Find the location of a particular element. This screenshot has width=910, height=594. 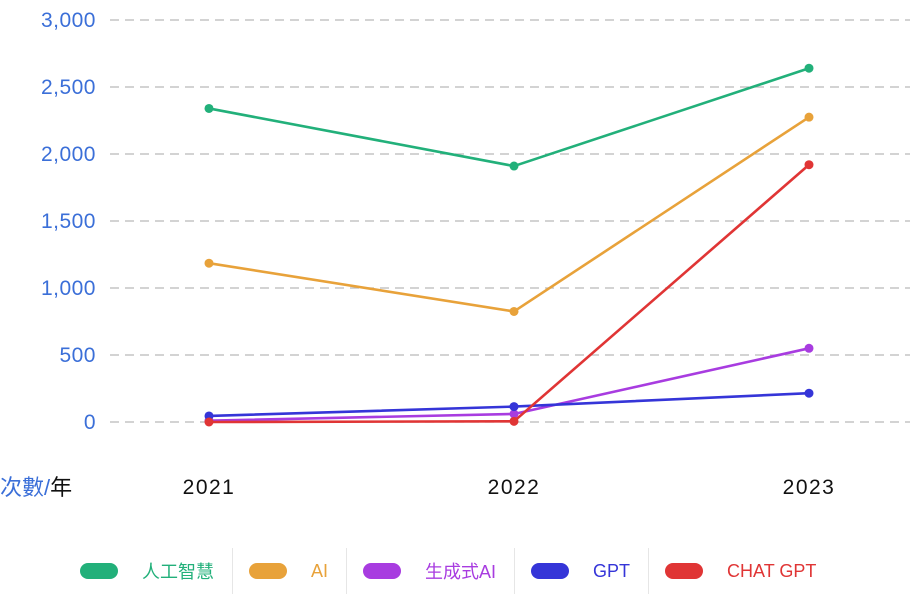

x-axis-ticks: 2021 2022 2023 is located at coordinates (509, 487).